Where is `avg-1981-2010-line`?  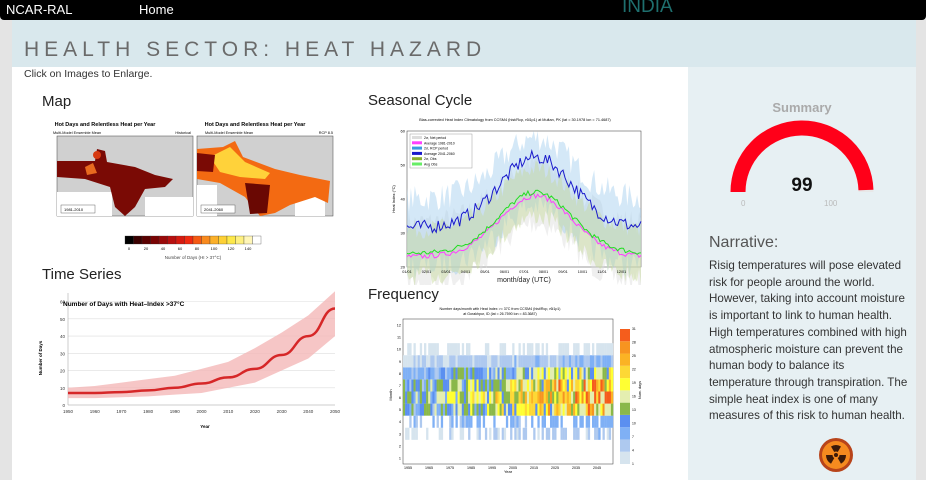 avg-1981-2010-line is located at coordinates (524, 226).